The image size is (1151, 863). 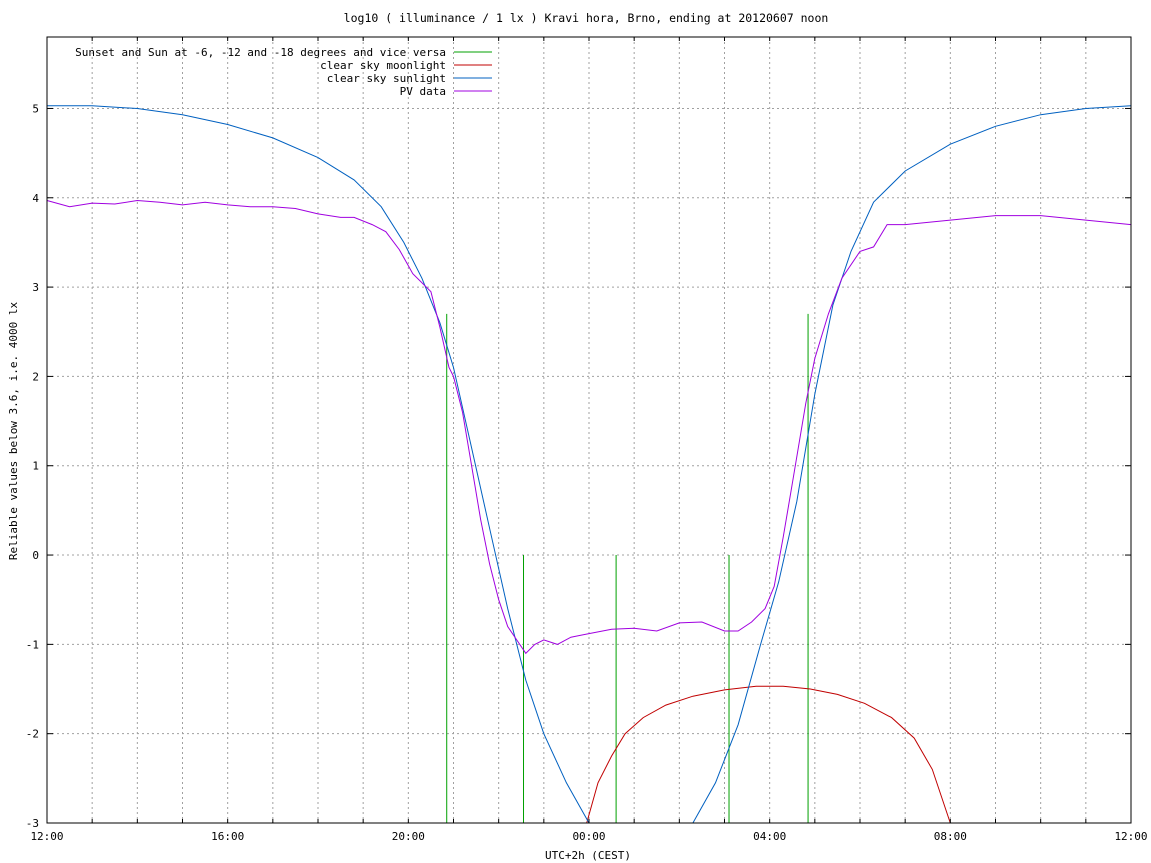 I want to click on y-tick-label: 3, so click(x=35, y=287).